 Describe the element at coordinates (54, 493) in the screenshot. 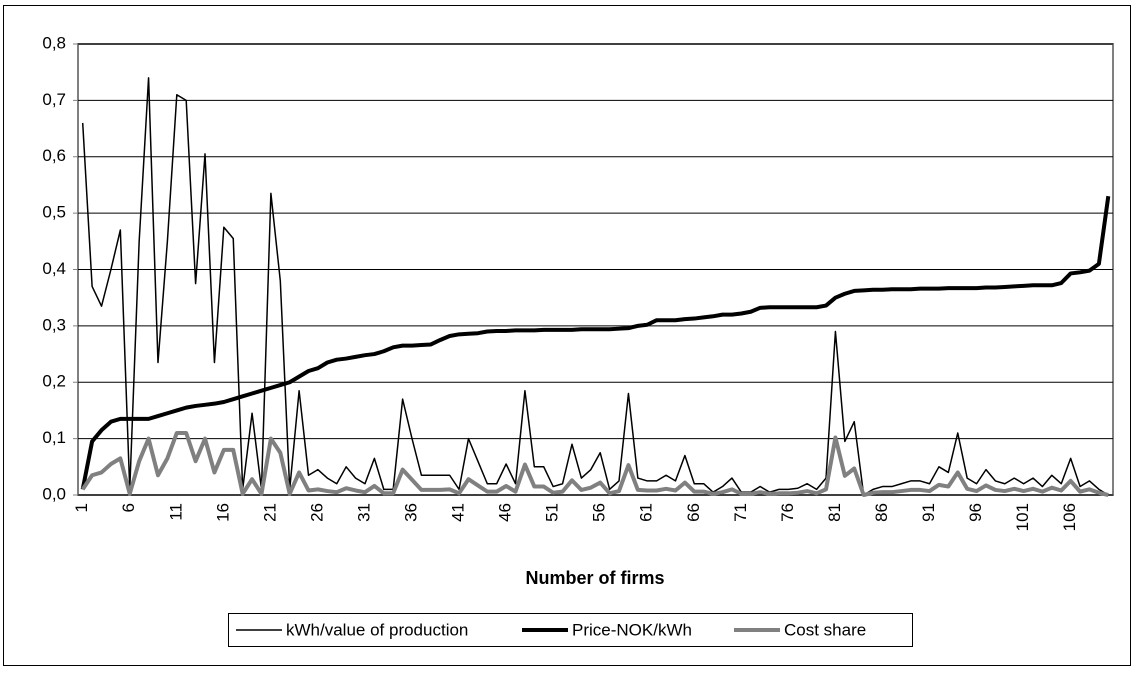

I see `y-tick-label: 0,0` at that location.